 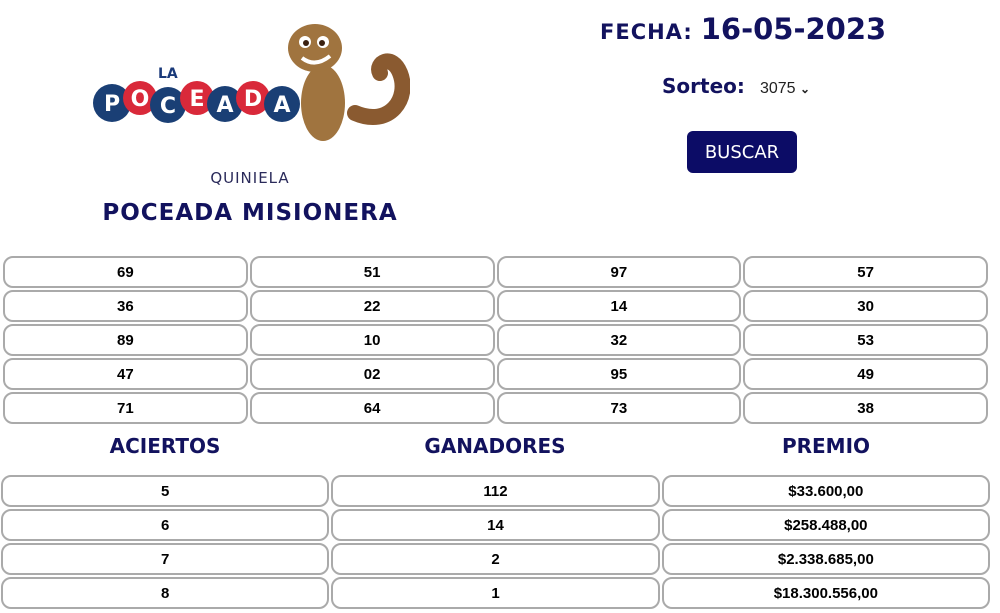 What do you see at coordinates (825, 593) in the screenshot?
I see `premio-cell: $18.300.556,00` at bounding box center [825, 593].